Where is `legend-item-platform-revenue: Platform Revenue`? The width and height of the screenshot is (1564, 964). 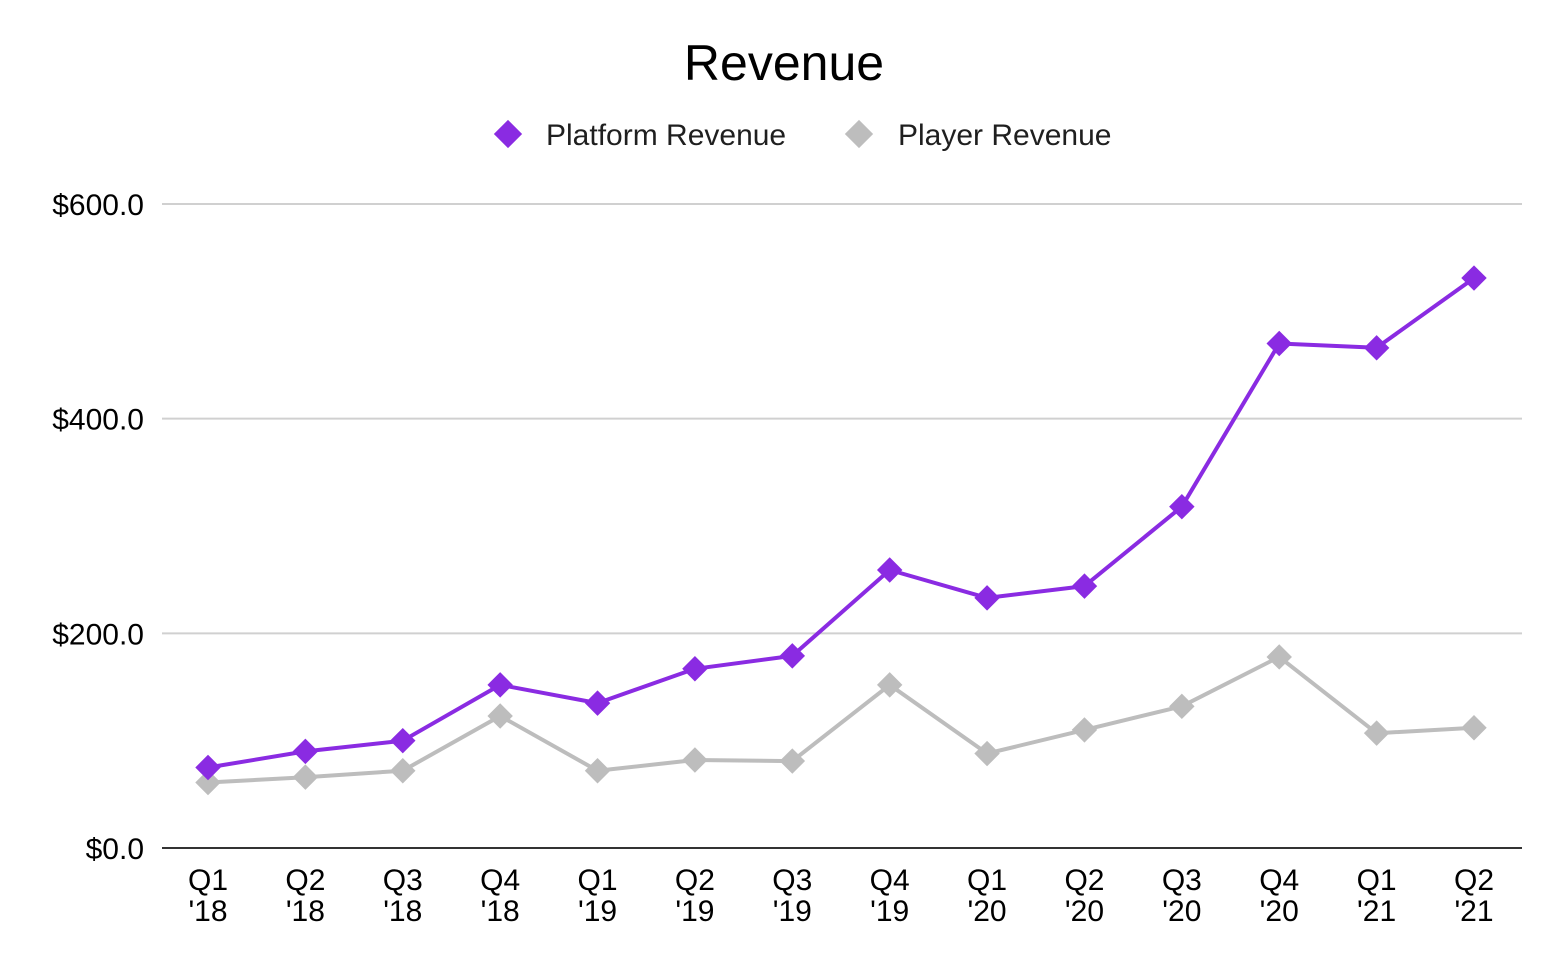 legend-item-platform-revenue: Platform Revenue is located at coordinates (639, 135).